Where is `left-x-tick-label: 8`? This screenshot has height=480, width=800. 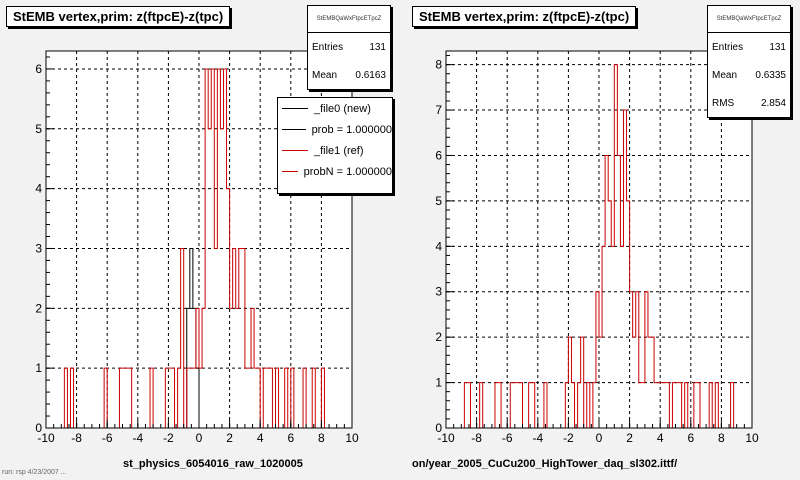
left-x-tick-label: 8 is located at coordinates (321, 438).